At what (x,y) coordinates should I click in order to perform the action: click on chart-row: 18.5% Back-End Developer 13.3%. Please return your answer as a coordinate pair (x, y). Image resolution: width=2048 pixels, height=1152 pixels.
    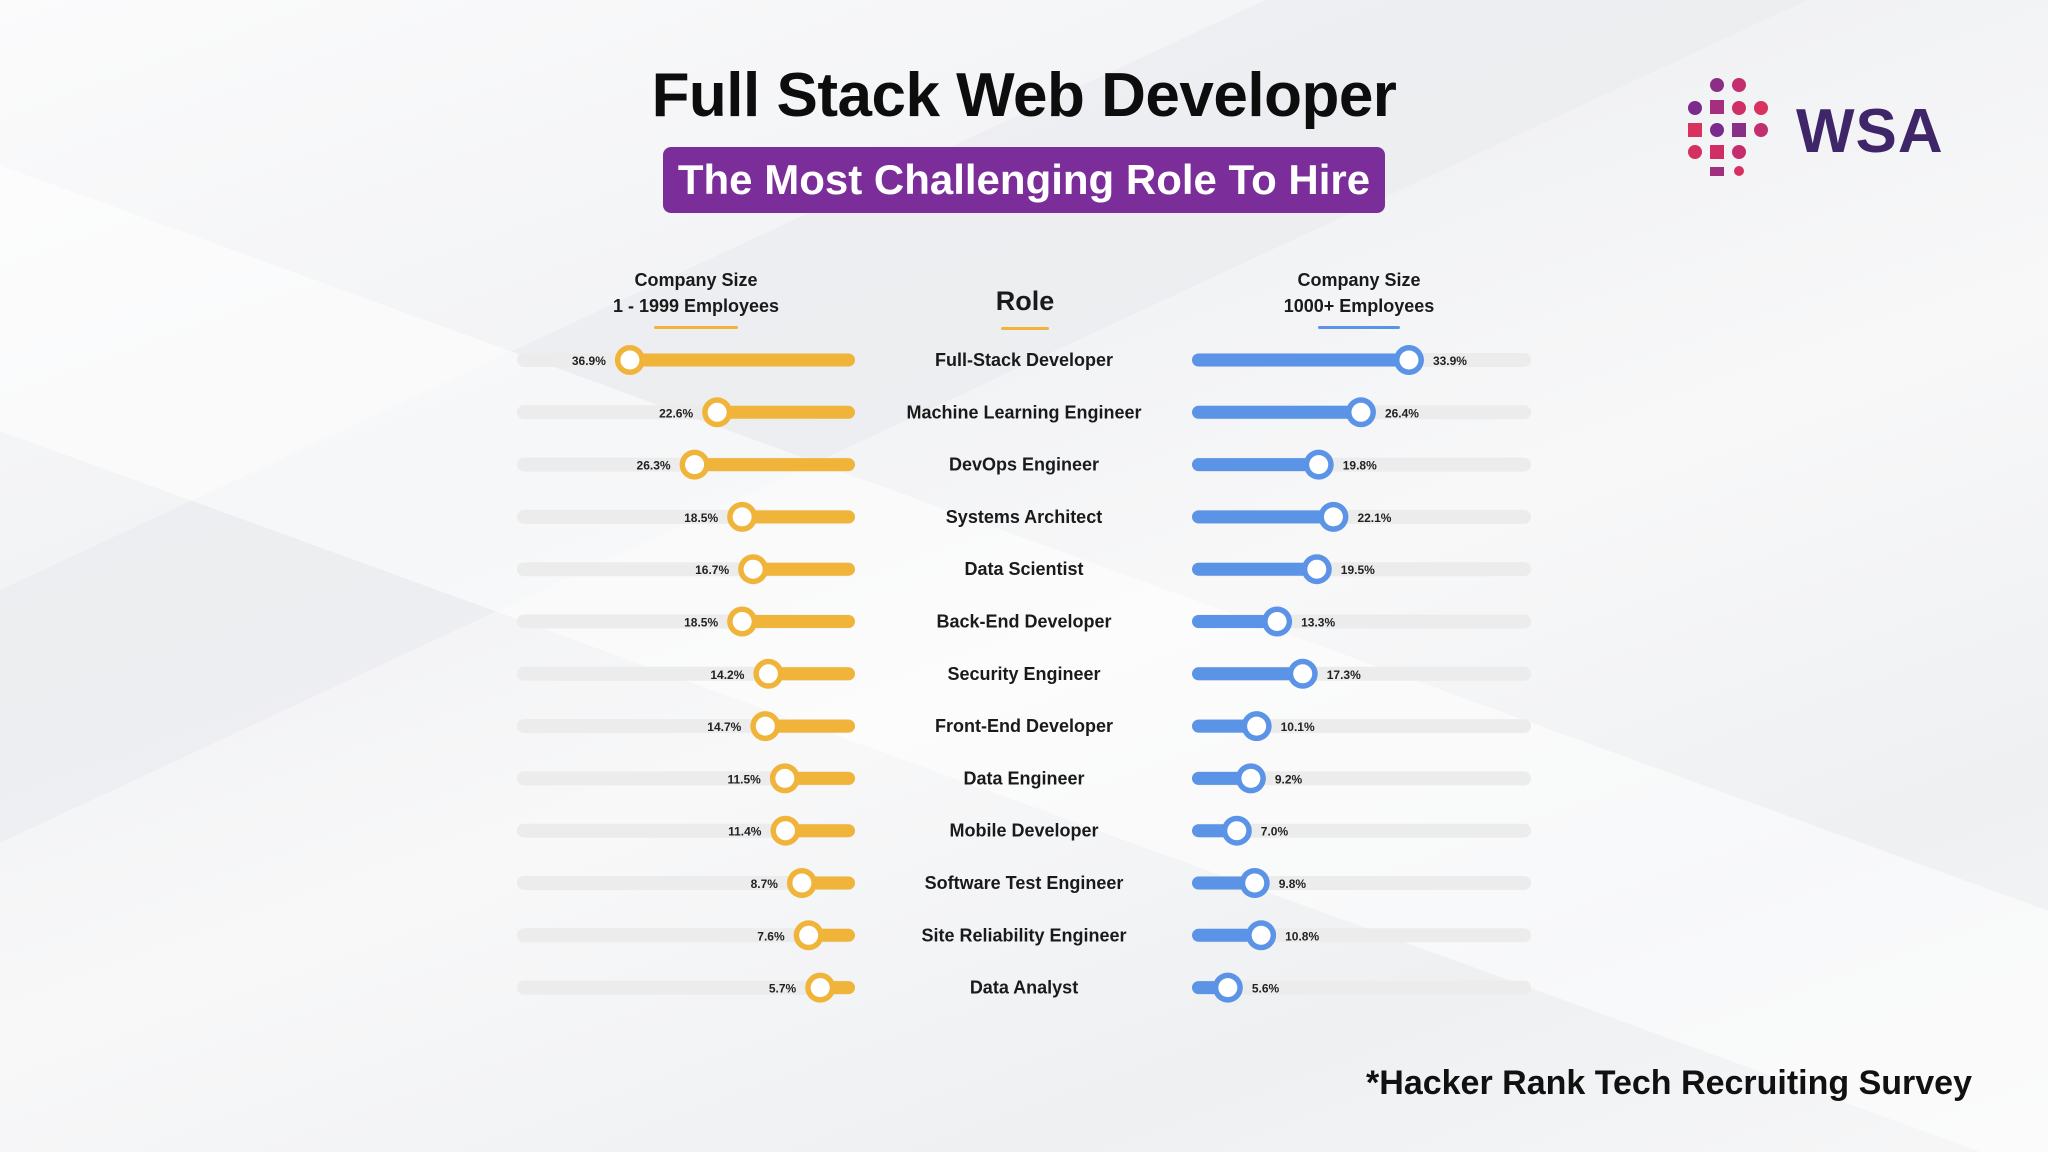
    Looking at the image, I should click on (1024, 621).